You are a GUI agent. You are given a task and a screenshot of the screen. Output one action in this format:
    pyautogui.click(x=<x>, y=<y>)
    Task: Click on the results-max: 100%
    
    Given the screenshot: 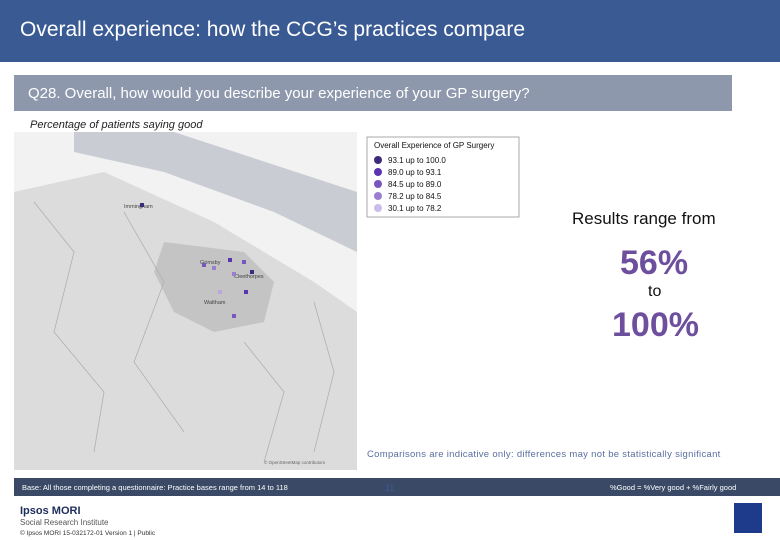 What is the action you would take?
    pyautogui.click(x=655, y=325)
    